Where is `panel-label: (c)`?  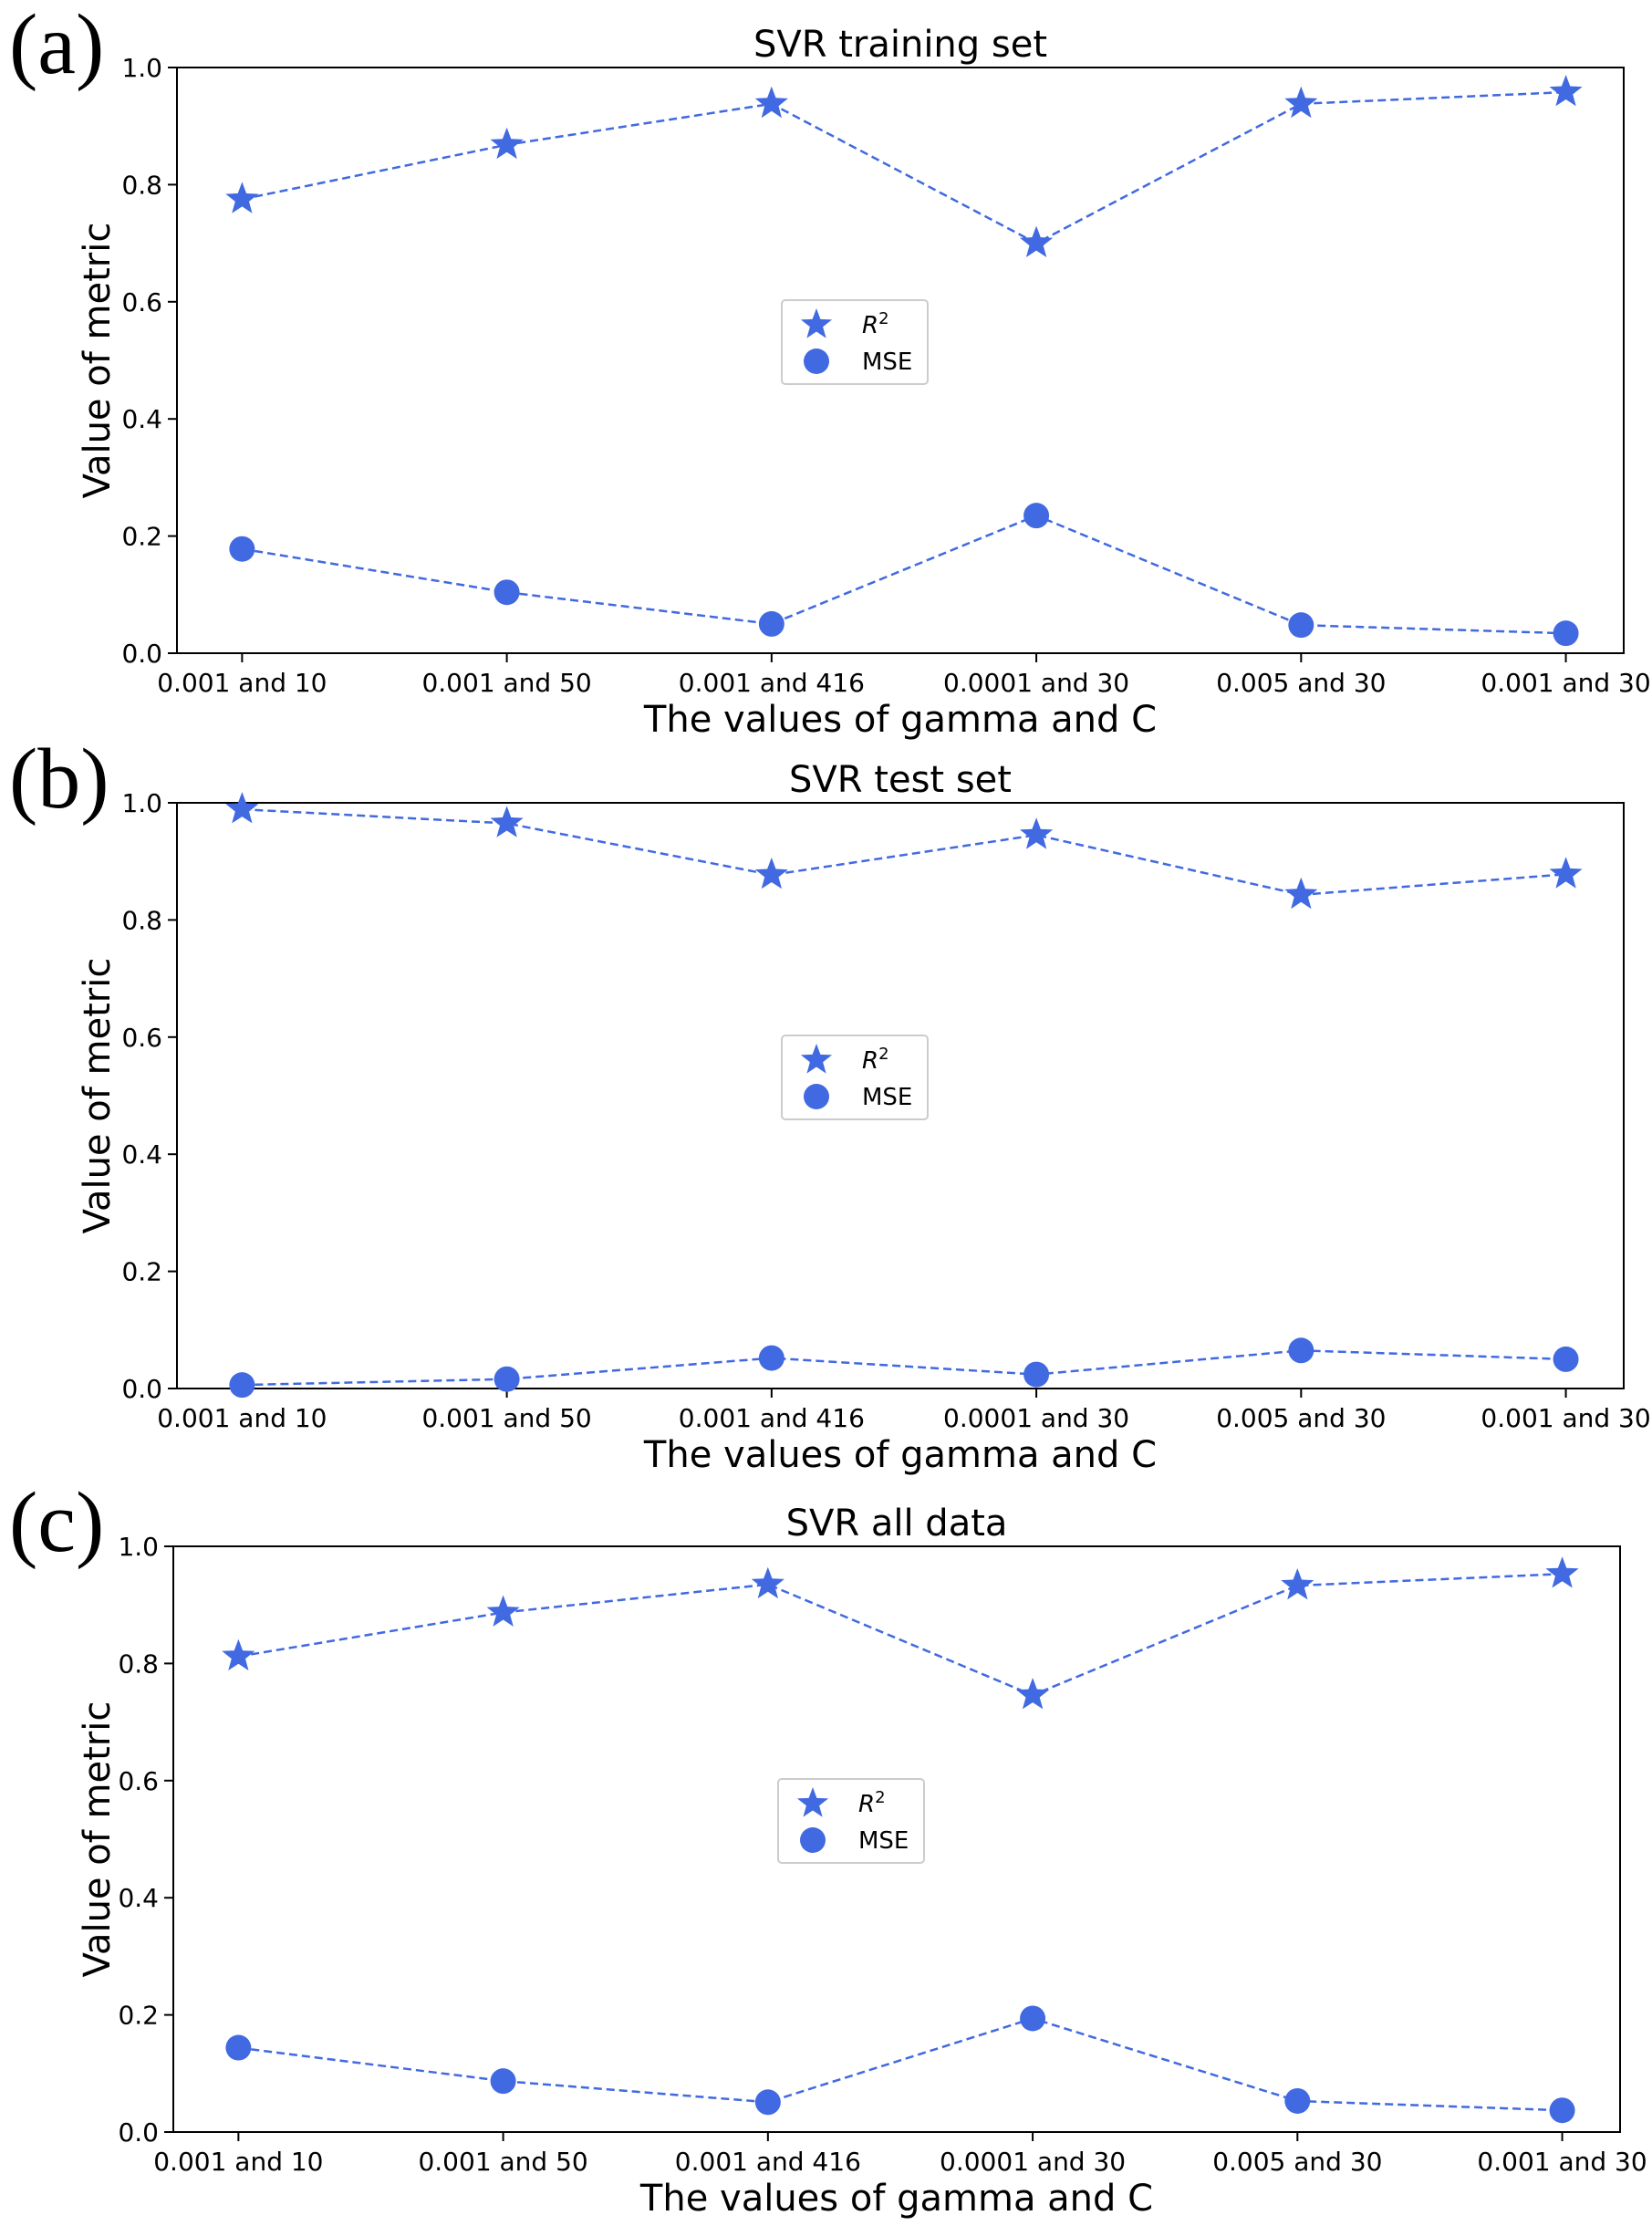
panel-label: (c) is located at coordinates (56, 1522).